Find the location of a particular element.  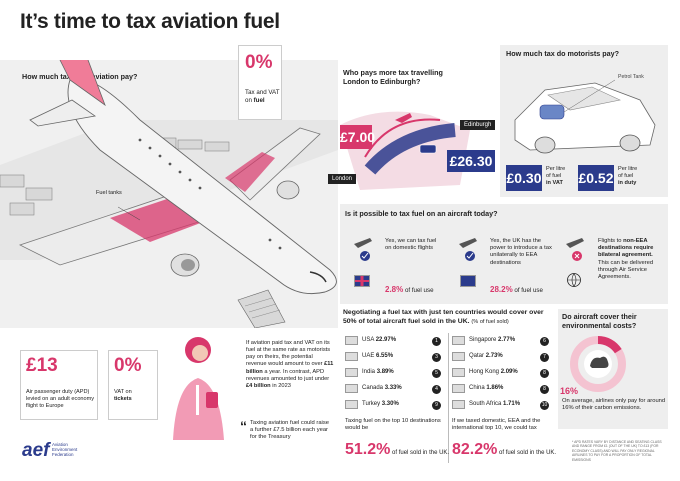

country-rank-badge: 4 is located at coordinates (436, 389).